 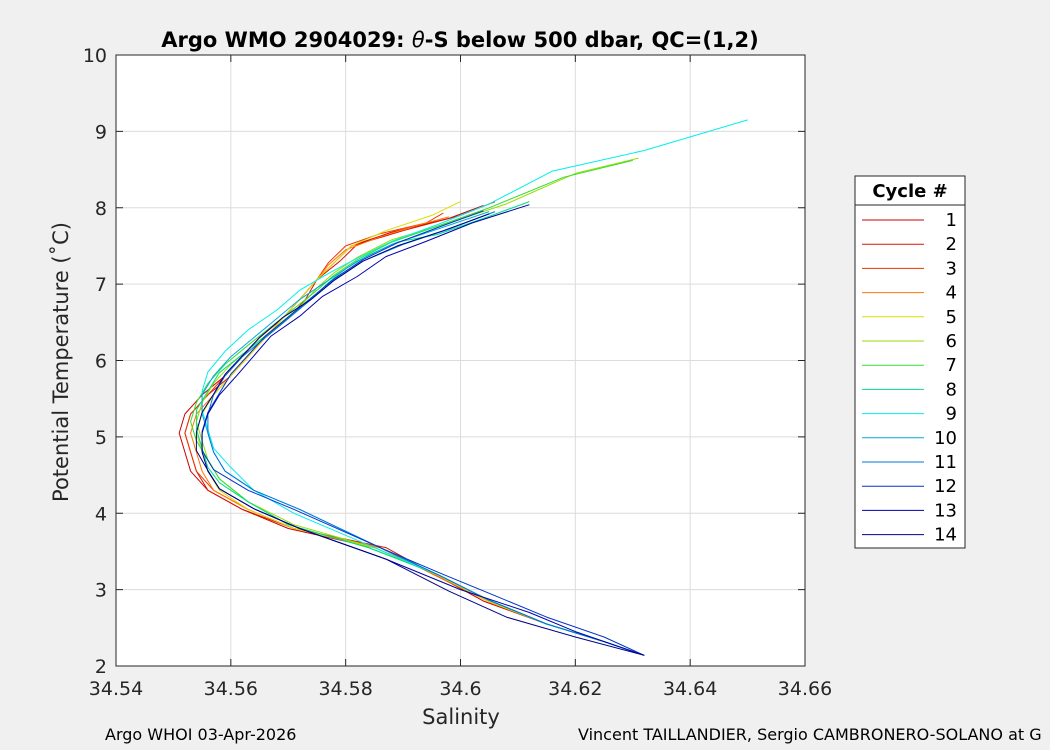 I want to click on x-tick-label: 34.54, so click(x=116, y=689).